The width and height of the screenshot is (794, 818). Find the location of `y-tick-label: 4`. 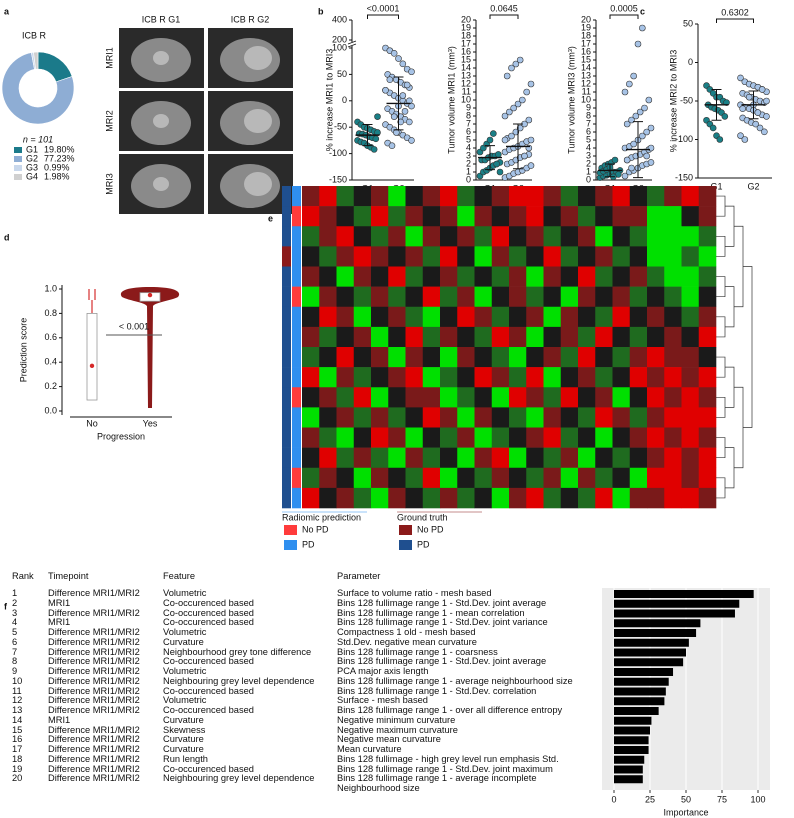

y-tick-label: 4 is located at coordinates (468, 147).